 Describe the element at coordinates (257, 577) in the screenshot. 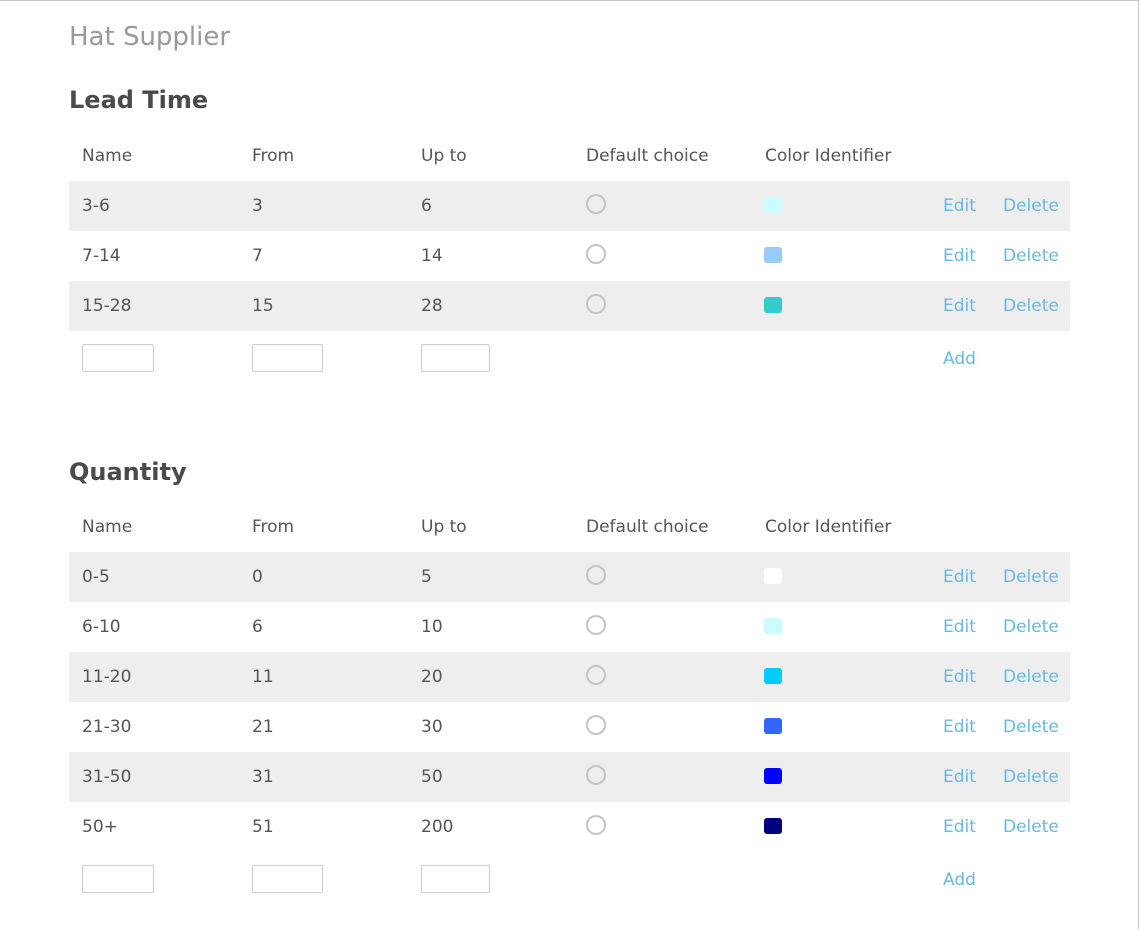

I see `row-from: 0` at that location.